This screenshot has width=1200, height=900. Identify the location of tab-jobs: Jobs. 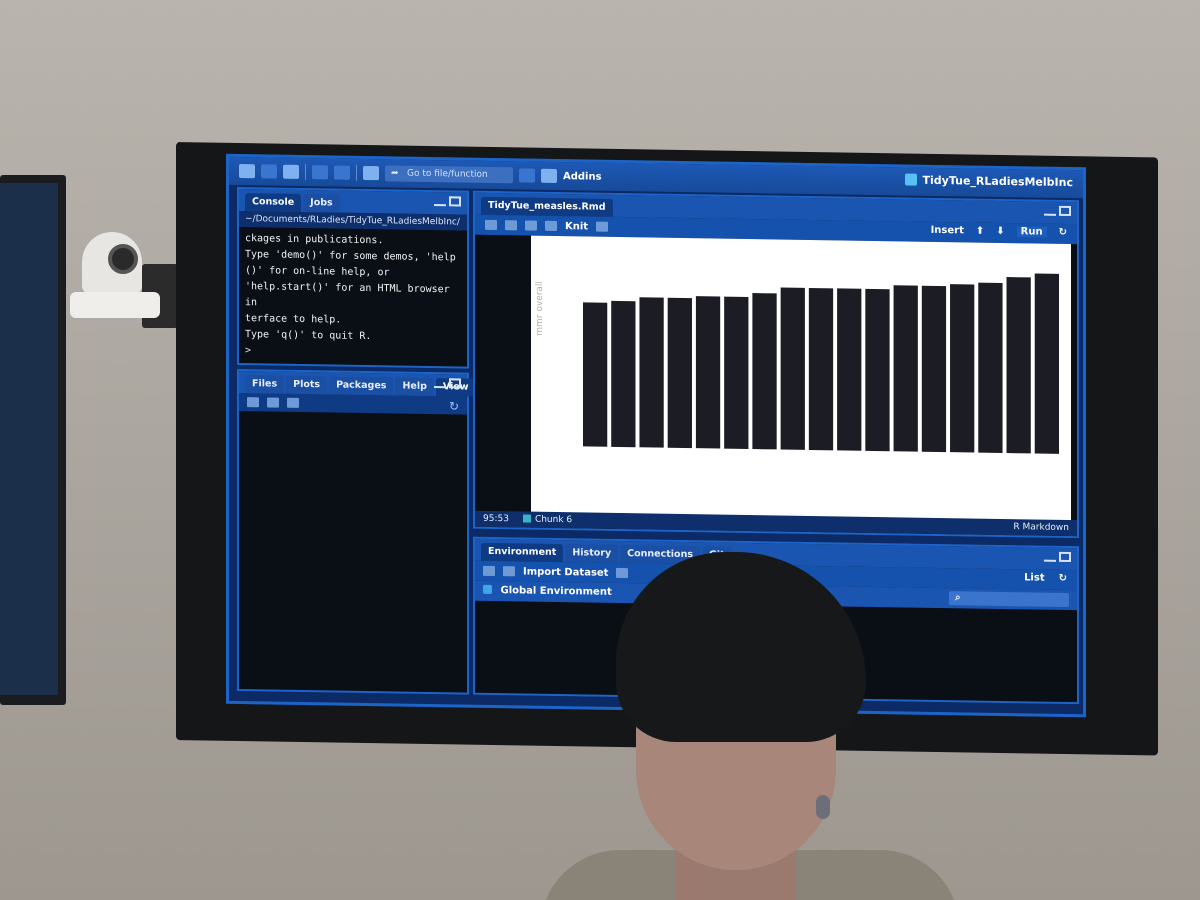
(321, 203).